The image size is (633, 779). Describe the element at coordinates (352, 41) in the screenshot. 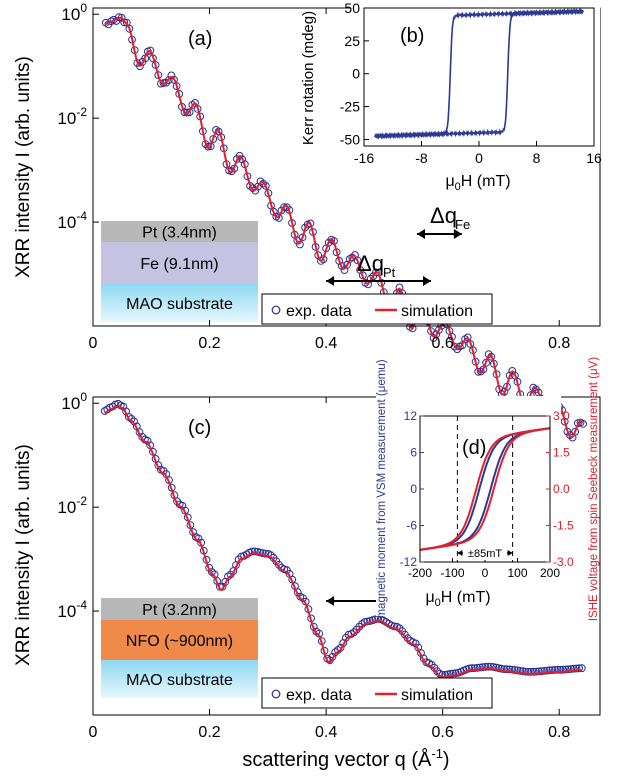

I see `y-tick-label-b: 25` at that location.